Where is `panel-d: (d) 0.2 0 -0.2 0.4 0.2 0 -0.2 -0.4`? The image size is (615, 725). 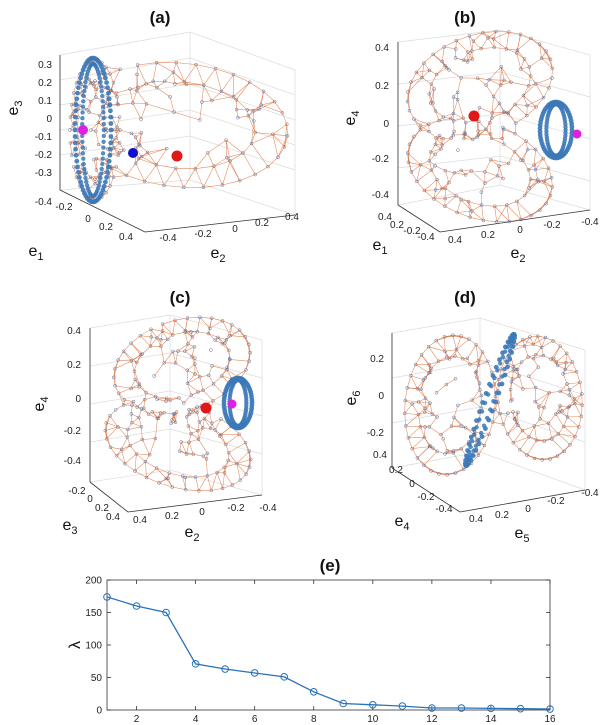
panel-d: (d) 0.2 0 -0.2 0.4 0.2 0 -0.2 -0.4 is located at coordinates (471, 416).